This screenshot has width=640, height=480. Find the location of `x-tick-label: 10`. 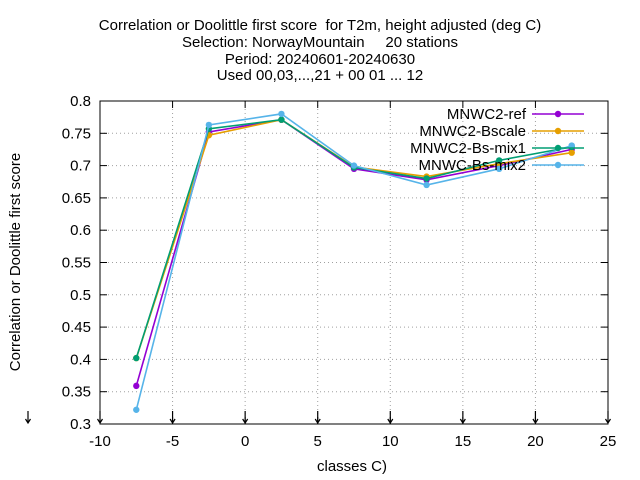

x-tick-label: 10 is located at coordinates (390, 441).